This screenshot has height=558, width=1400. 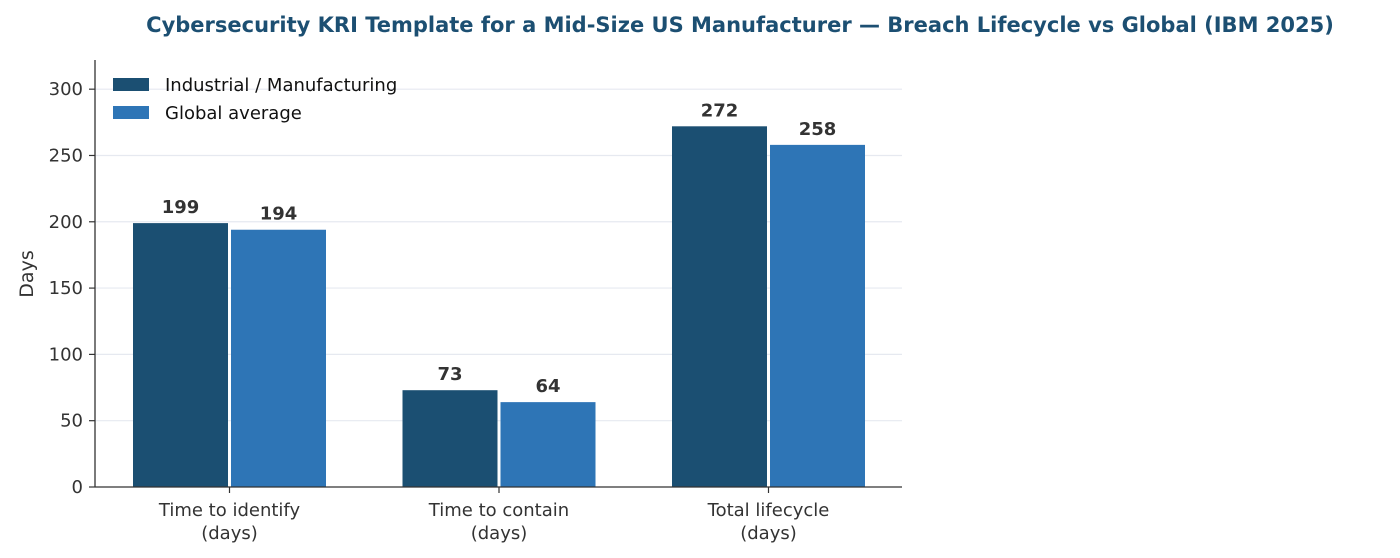 I want to click on y-tick-label: 50, so click(x=71, y=421).